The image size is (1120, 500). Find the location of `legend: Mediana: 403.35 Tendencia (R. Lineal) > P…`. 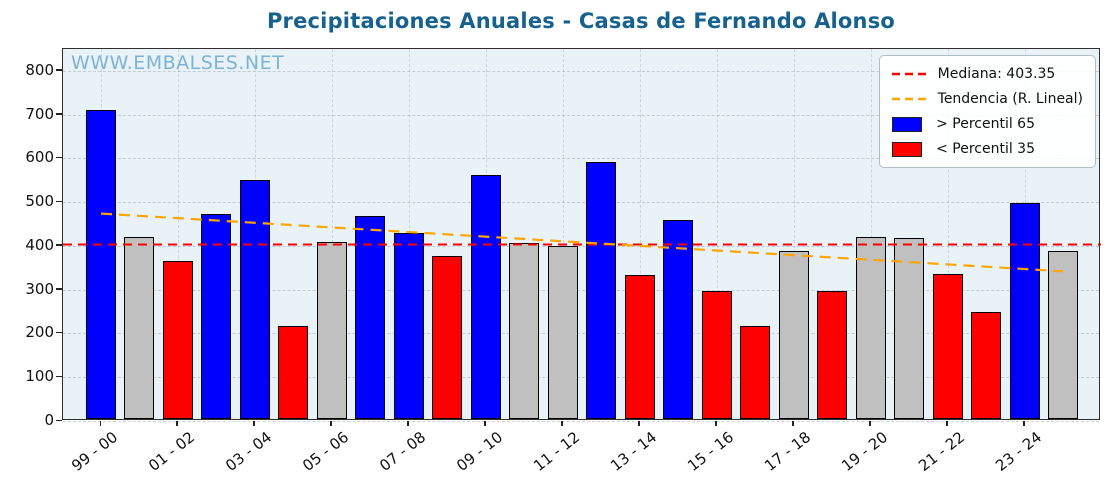

legend: Mediana: 403.35 Tendencia (R. Lineal) > P… is located at coordinates (987, 111).